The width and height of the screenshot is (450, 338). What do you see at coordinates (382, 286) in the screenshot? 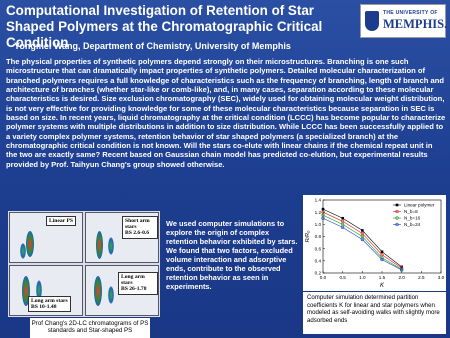
I see `x-axis-label: K` at bounding box center [382, 286].